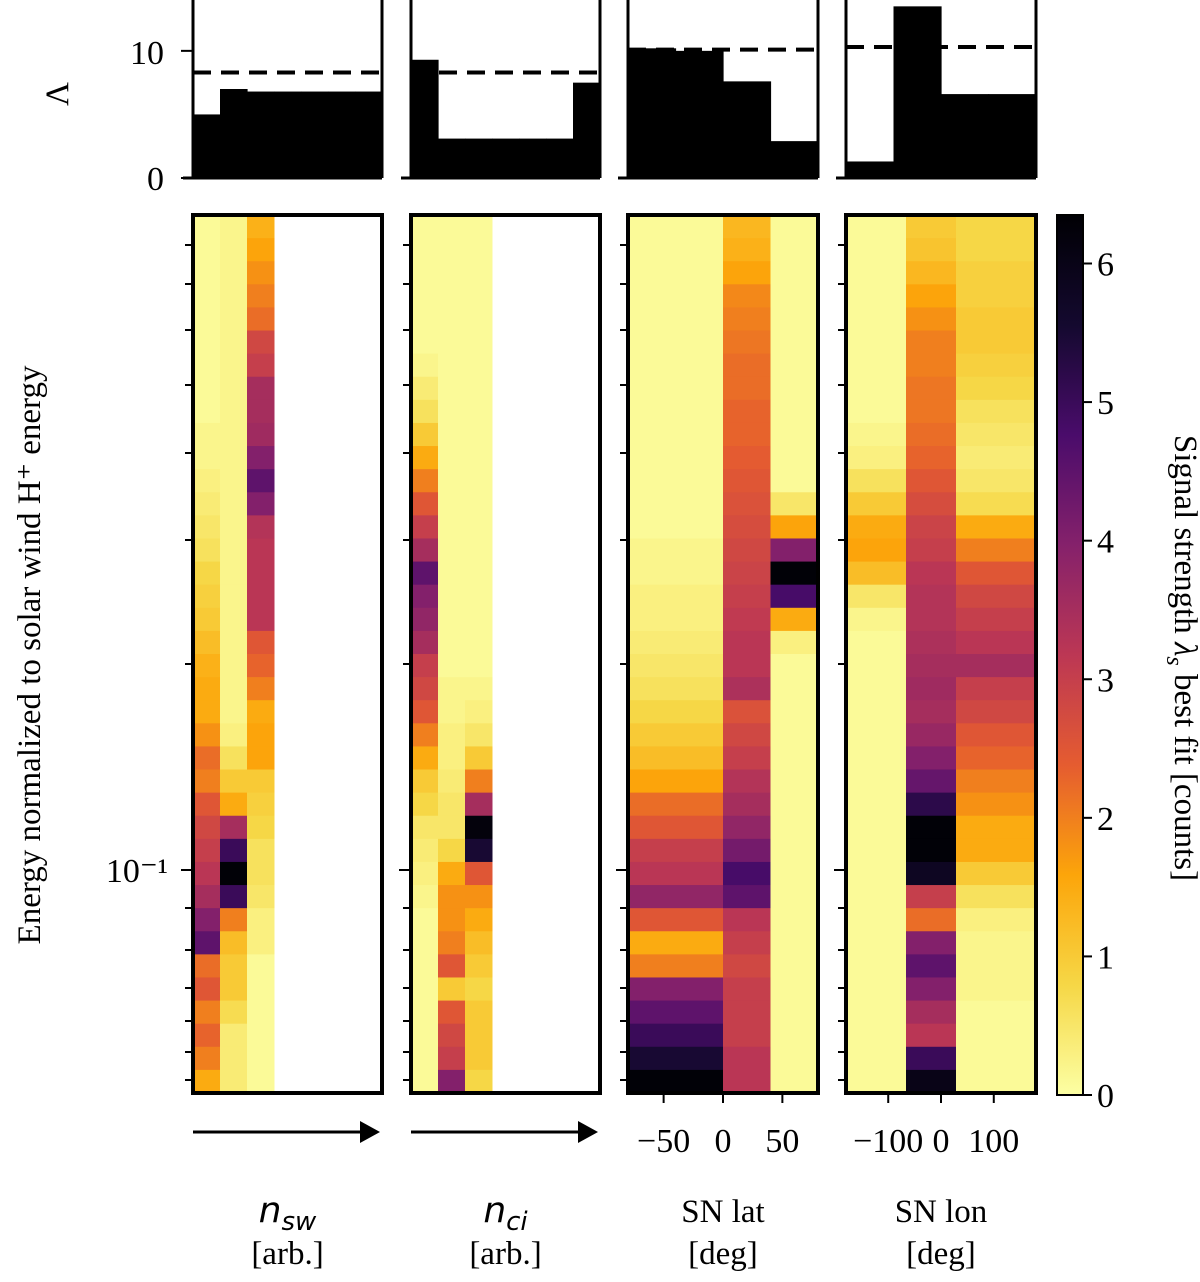 This screenshot has width=1200, height=1282. Describe the element at coordinates (505, 1213) in the screenshot. I see `panel-label-nci: nci` at that location.